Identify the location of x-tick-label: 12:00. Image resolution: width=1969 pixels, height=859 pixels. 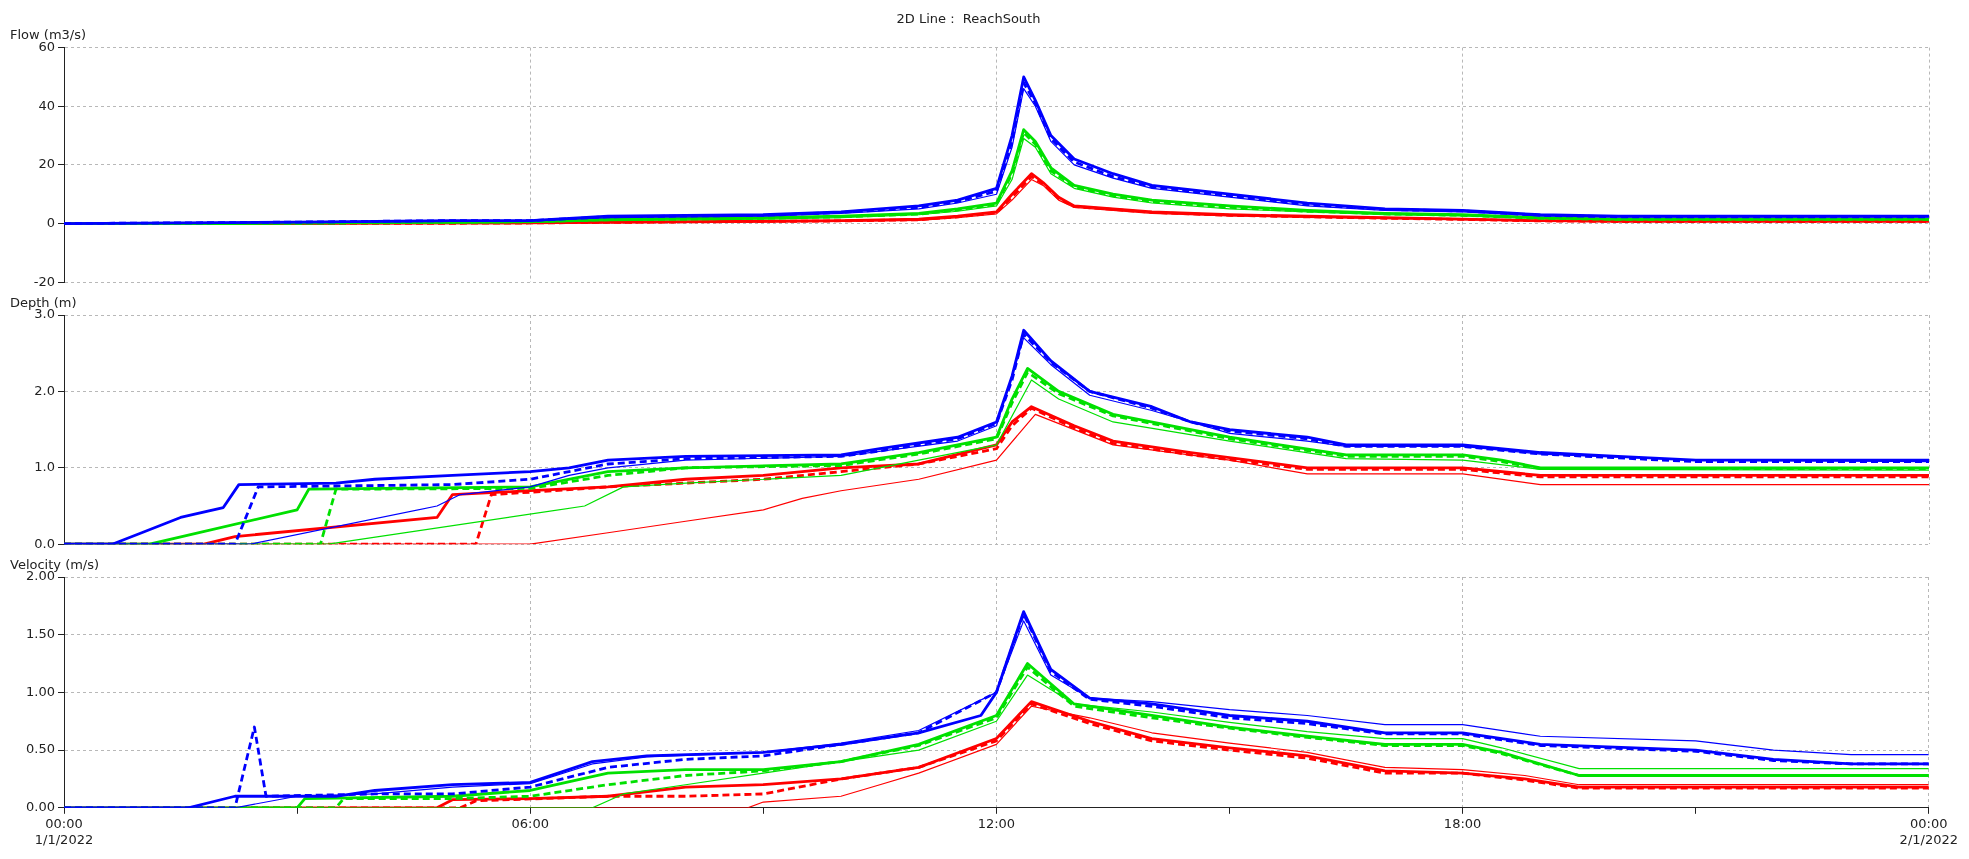
(996, 823).